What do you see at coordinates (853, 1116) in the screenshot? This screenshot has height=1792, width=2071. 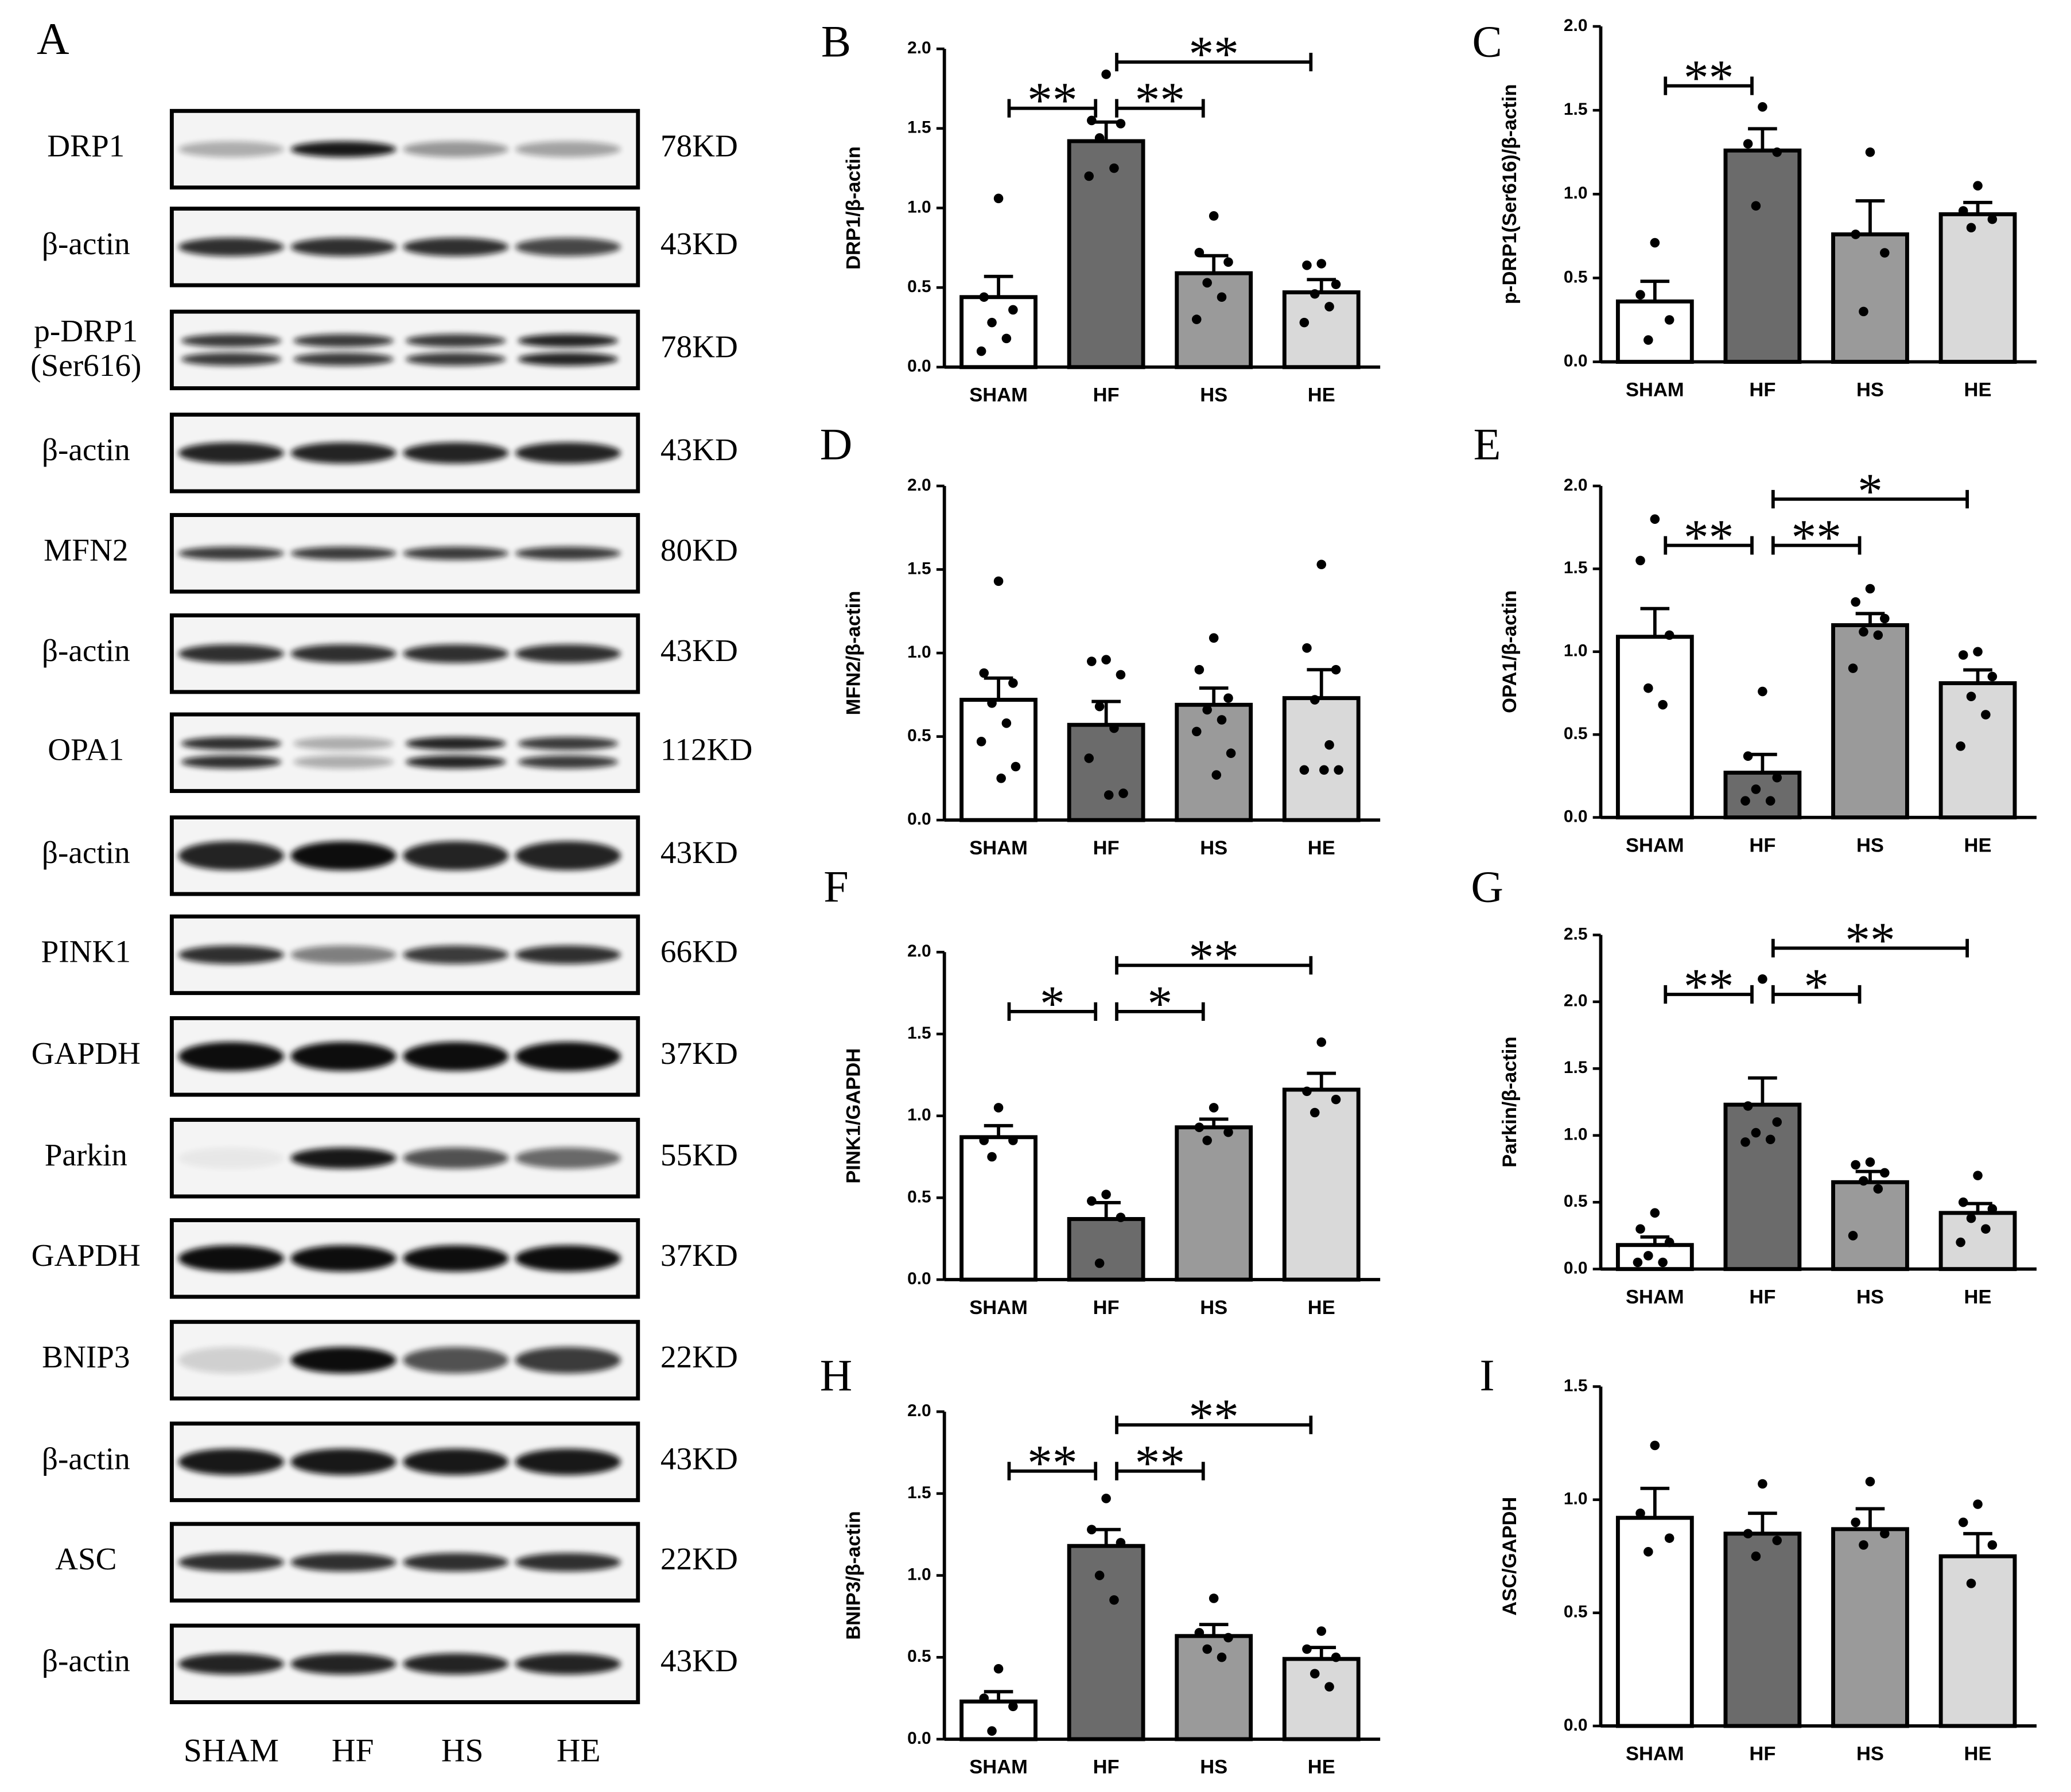 I see `y-axis-label: PINK1/GAPDH` at bounding box center [853, 1116].